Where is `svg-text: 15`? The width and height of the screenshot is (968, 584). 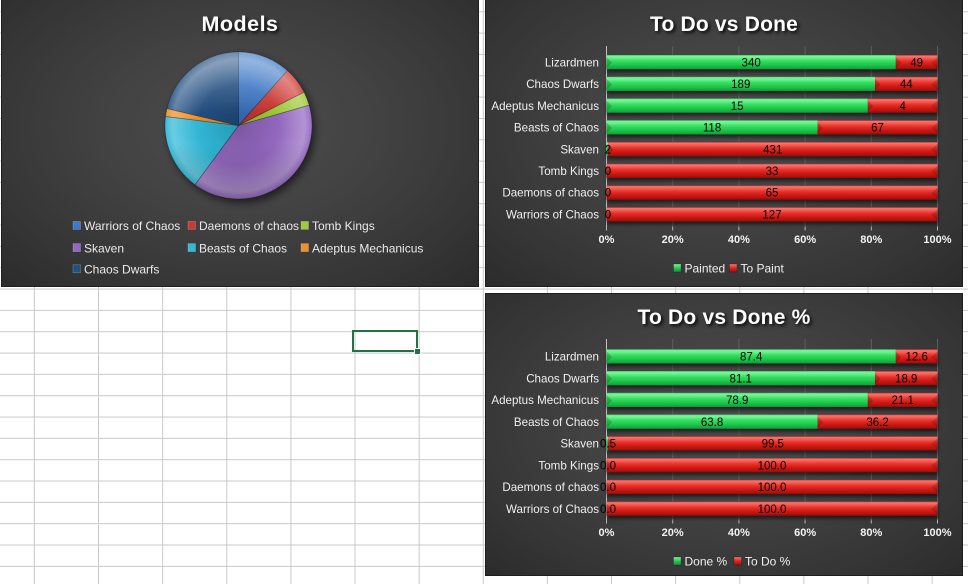 svg-text: 15 is located at coordinates (737, 107).